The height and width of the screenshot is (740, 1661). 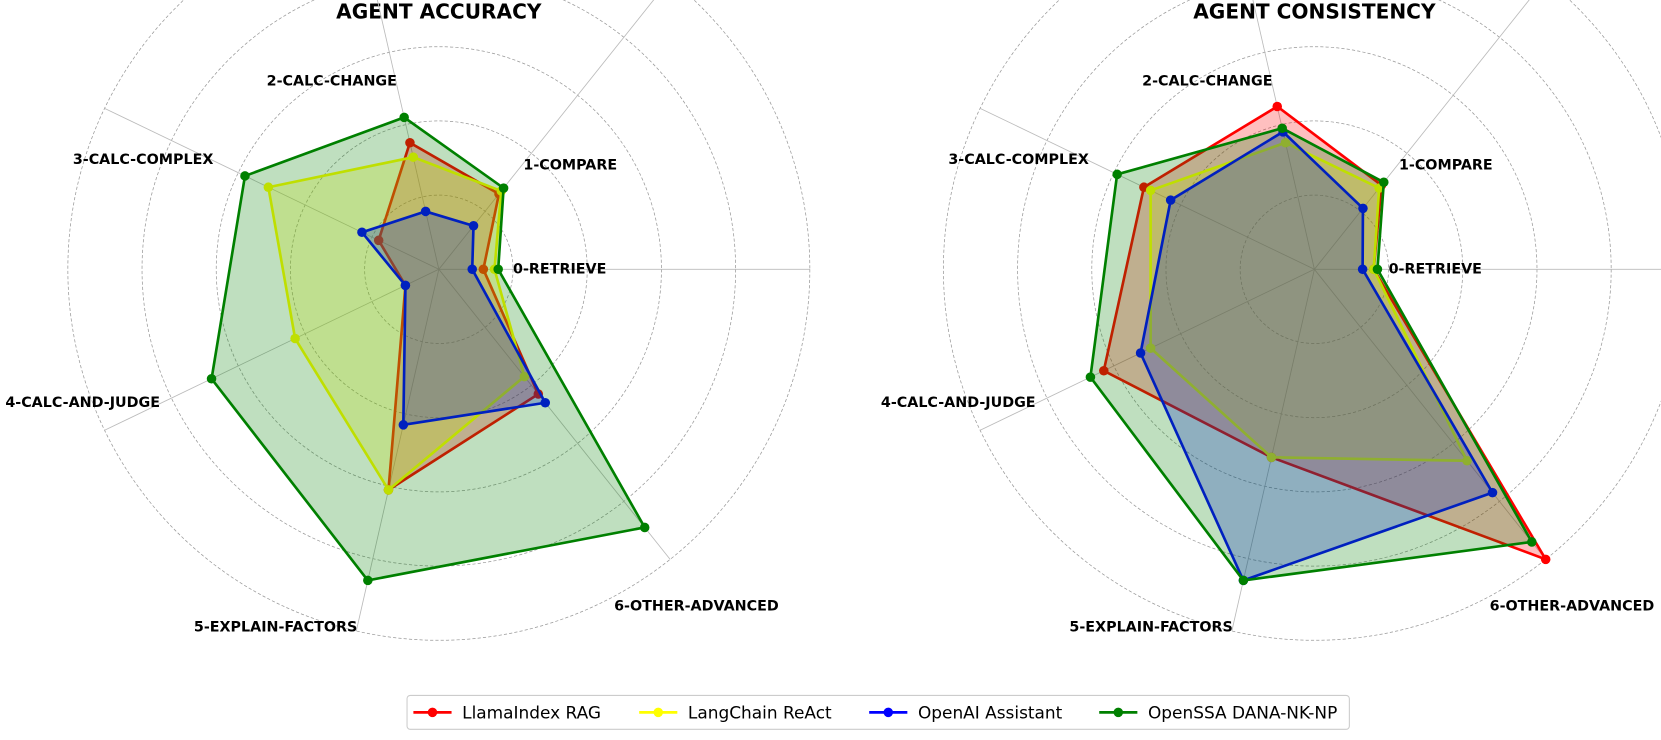 I want to click on chart-title: AGENT ACCURACY, so click(x=439, y=11).